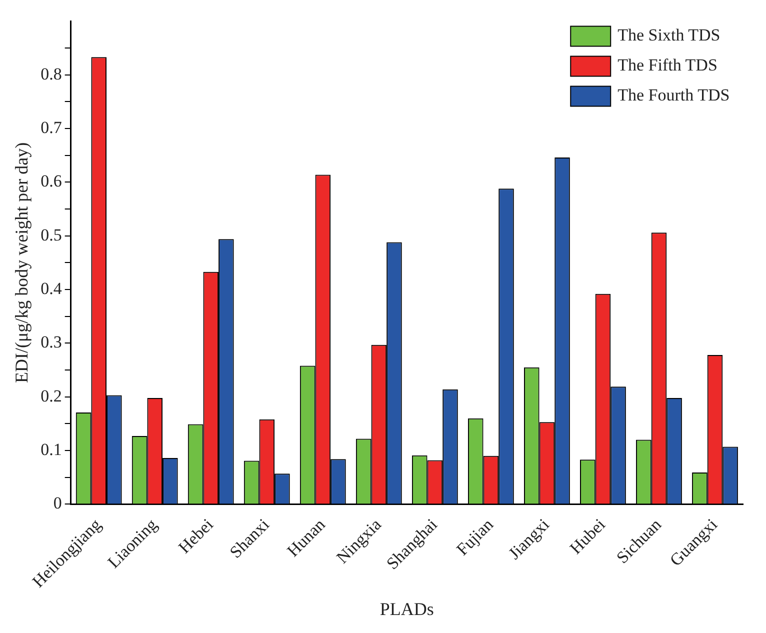  What do you see at coordinates (668, 65) in the screenshot?
I see `legend-label: The Fifth TDS` at bounding box center [668, 65].